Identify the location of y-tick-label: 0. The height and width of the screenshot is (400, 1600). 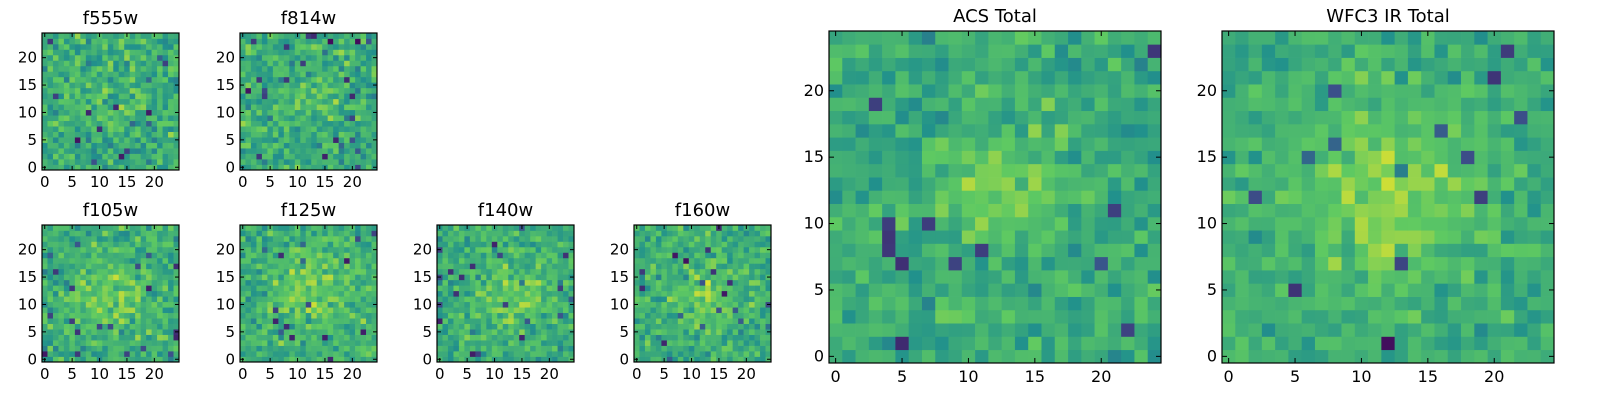
(230, 359).